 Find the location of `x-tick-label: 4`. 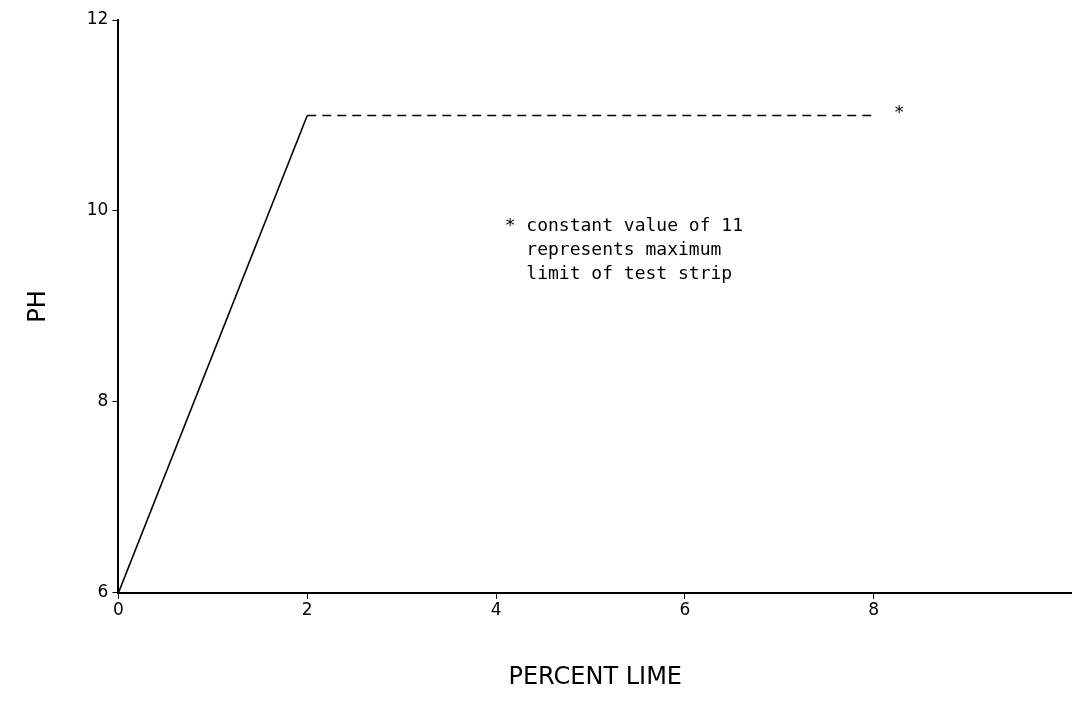

x-tick-label: 4 is located at coordinates (496, 609).